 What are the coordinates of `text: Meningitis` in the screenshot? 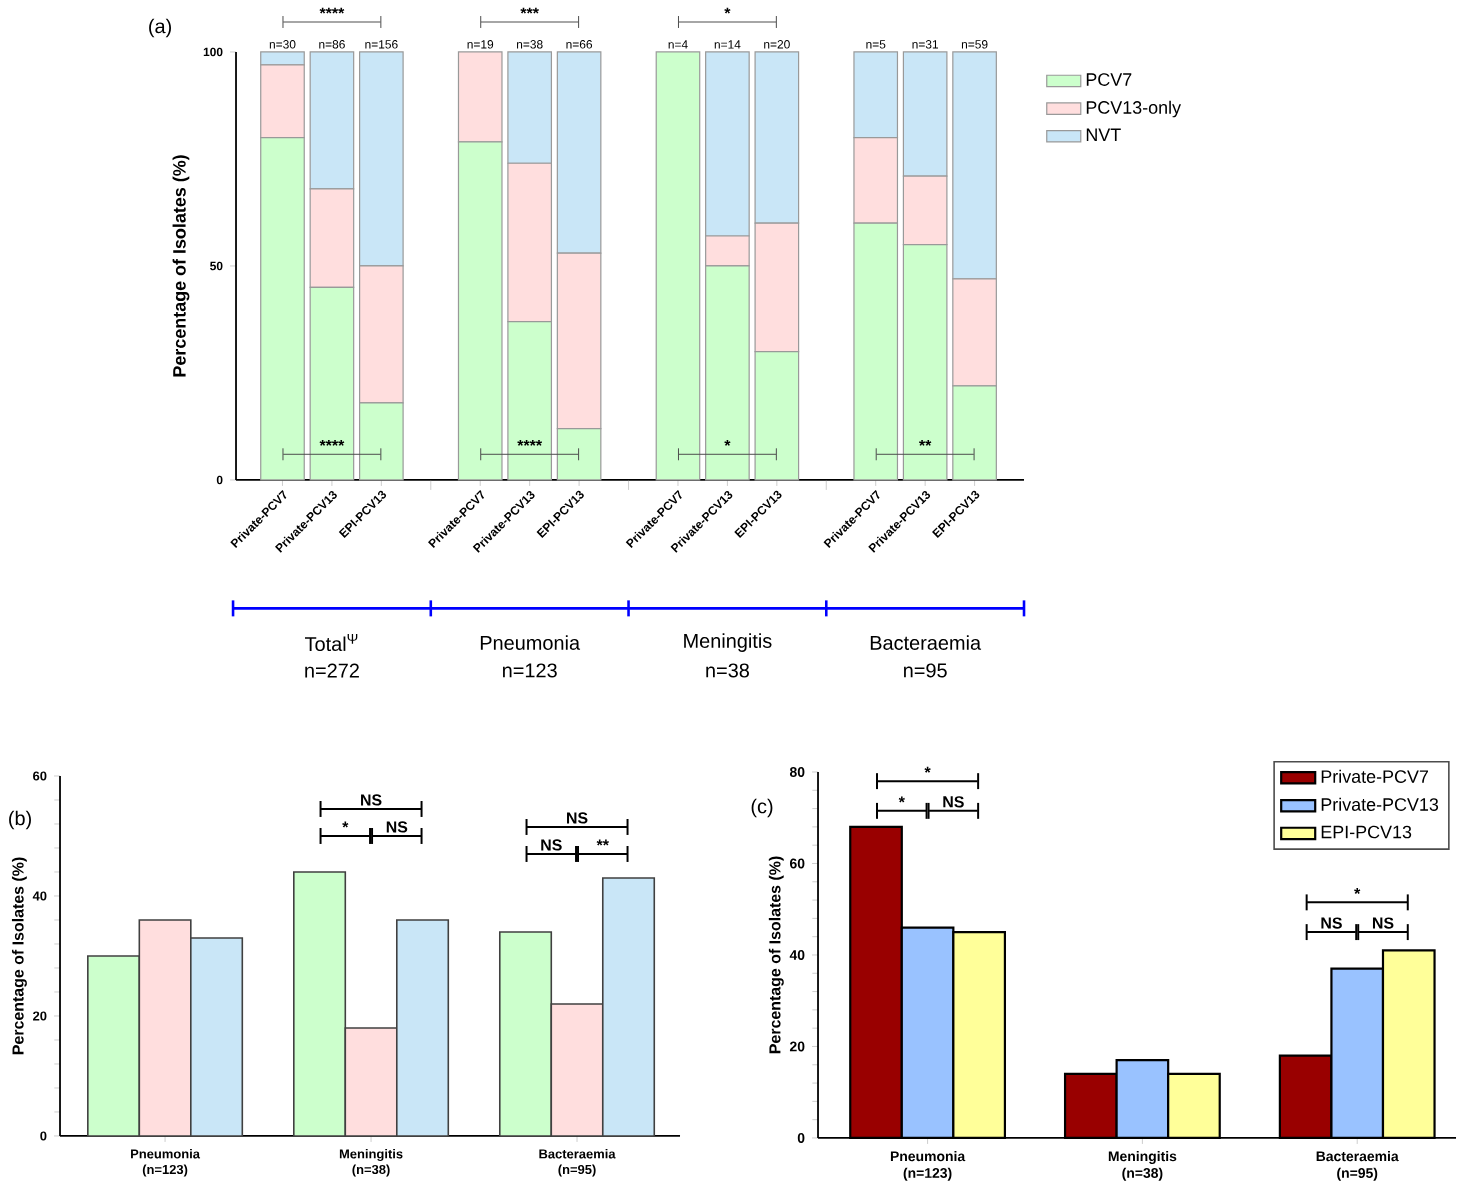 It's located at (728, 642).